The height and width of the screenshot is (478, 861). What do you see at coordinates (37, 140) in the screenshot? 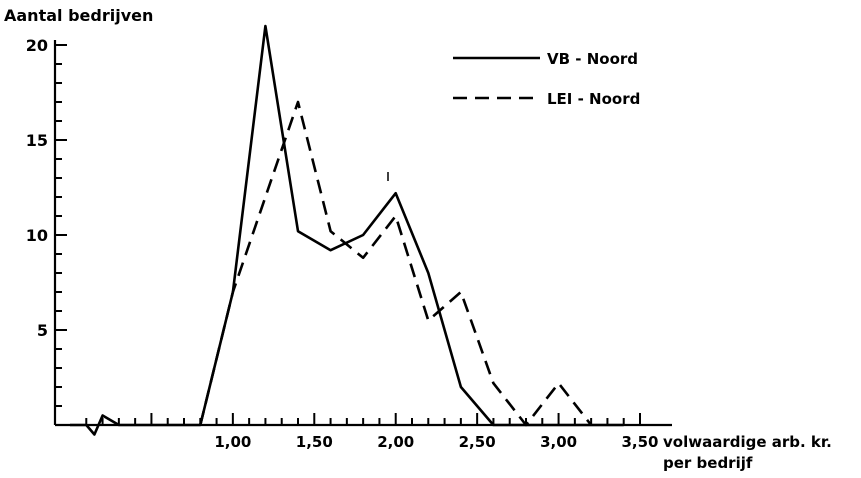
I see `y-tick-label: 15` at bounding box center [37, 140].